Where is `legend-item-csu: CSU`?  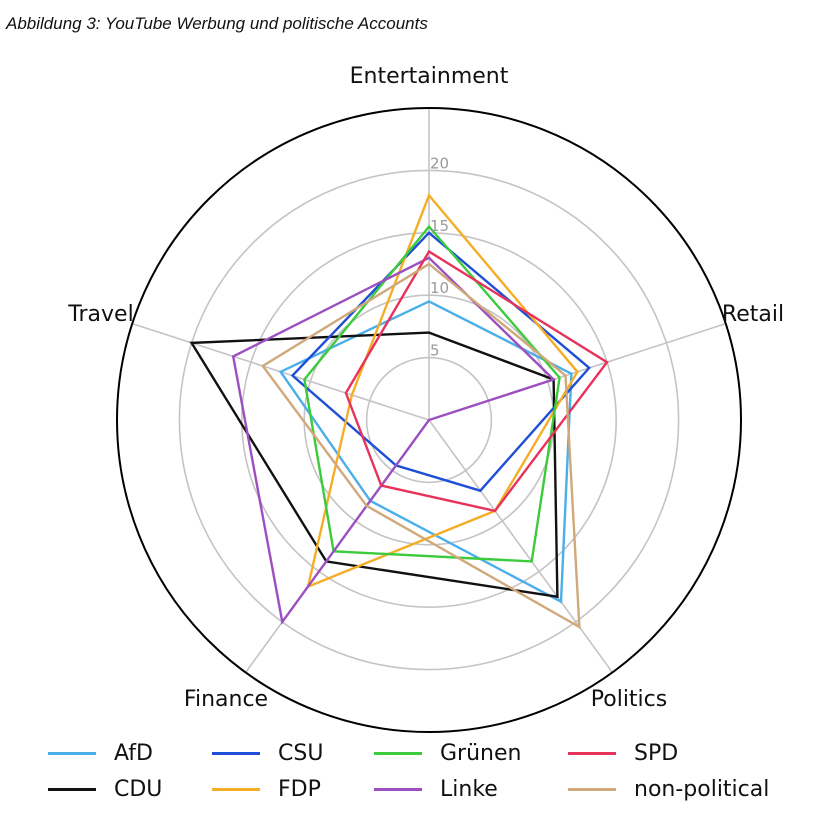
legend-item-csu: CSU is located at coordinates (267, 753).